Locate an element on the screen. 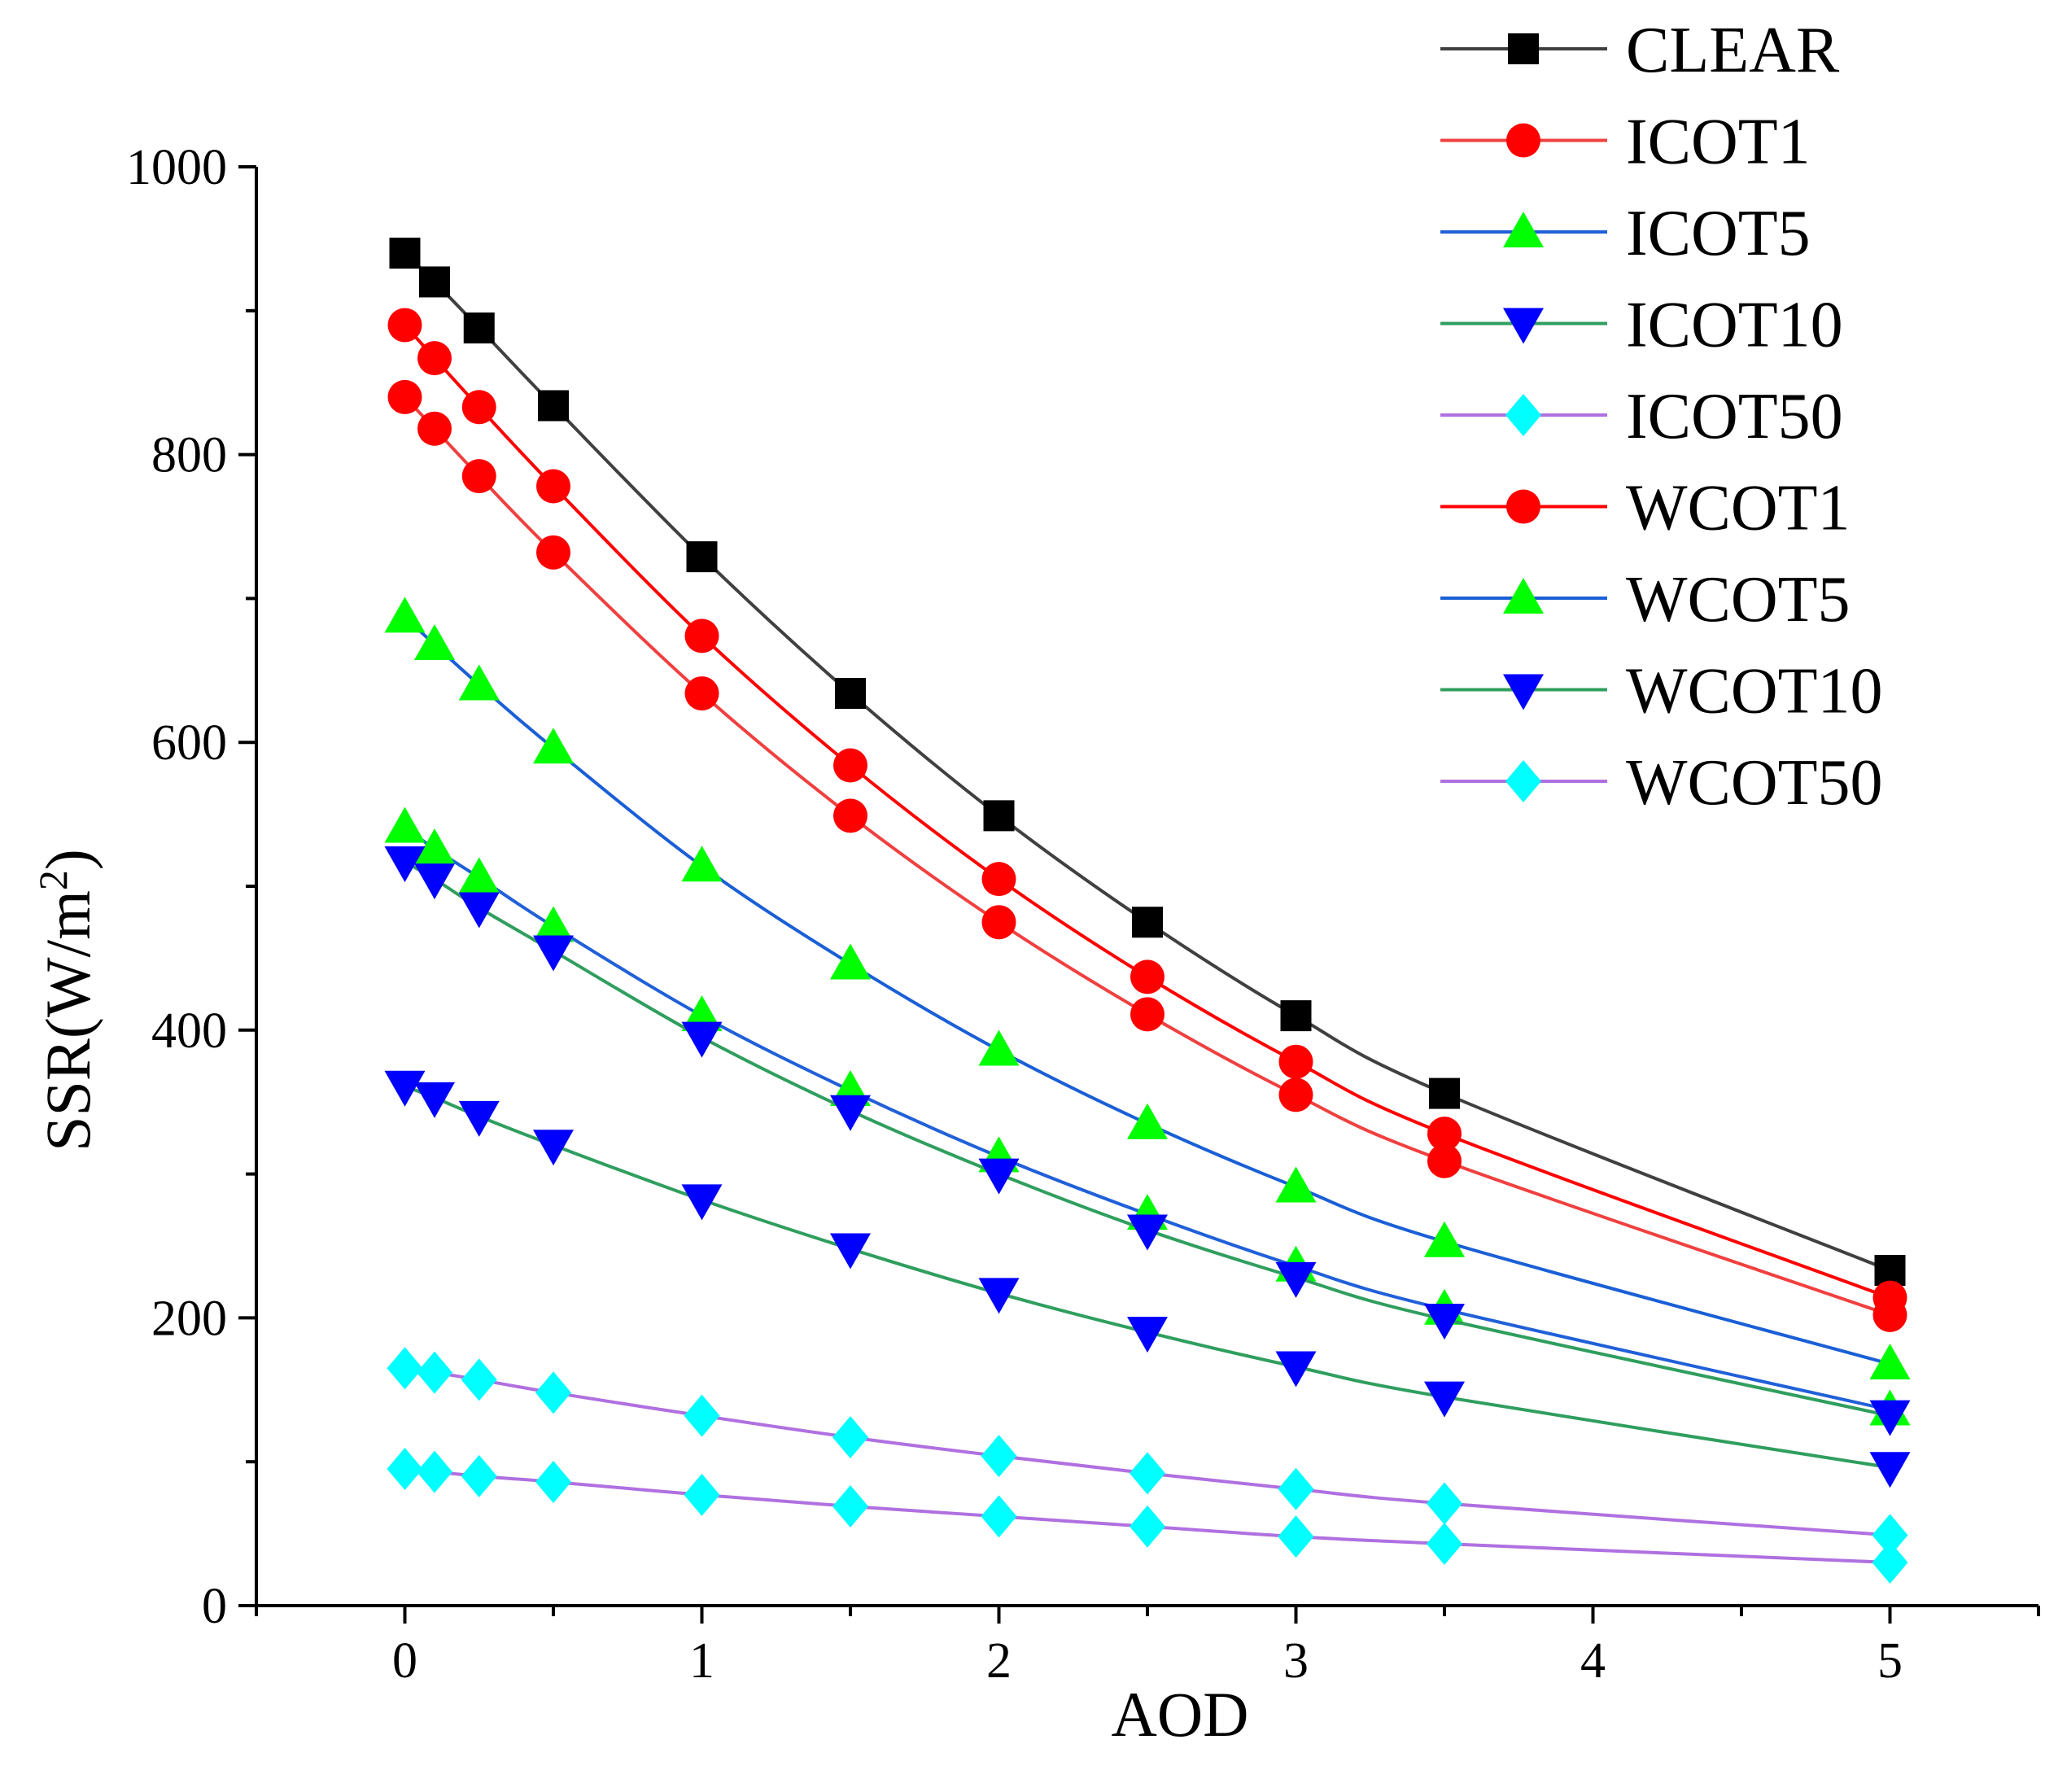  series-icot50 is located at coordinates (1147, 1516).